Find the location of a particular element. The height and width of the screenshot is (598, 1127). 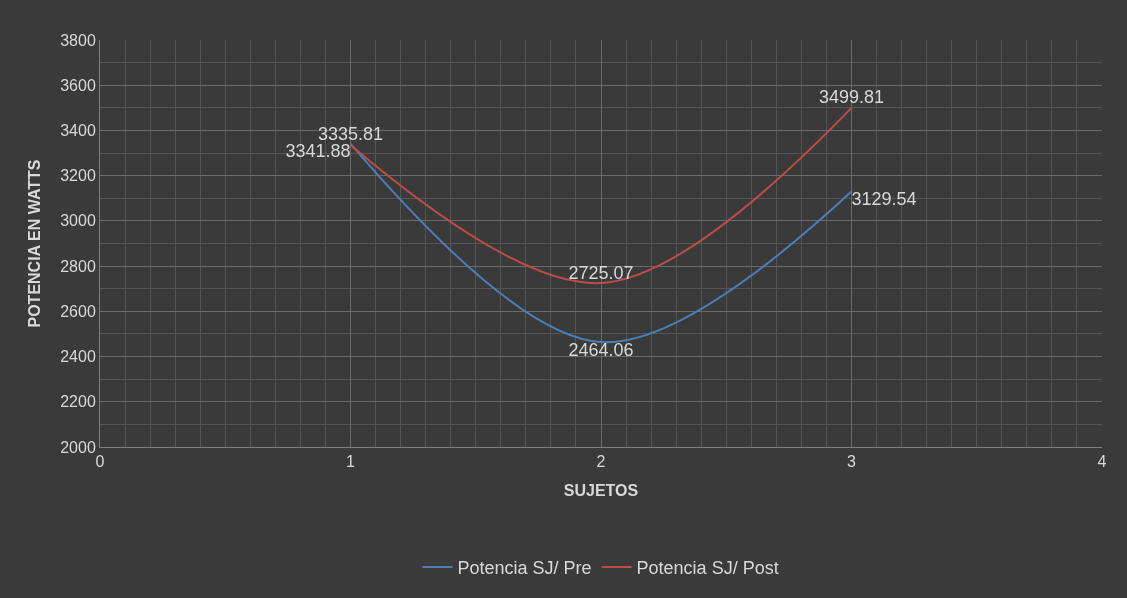

y-tick-label: 3200 is located at coordinates (78, 176).